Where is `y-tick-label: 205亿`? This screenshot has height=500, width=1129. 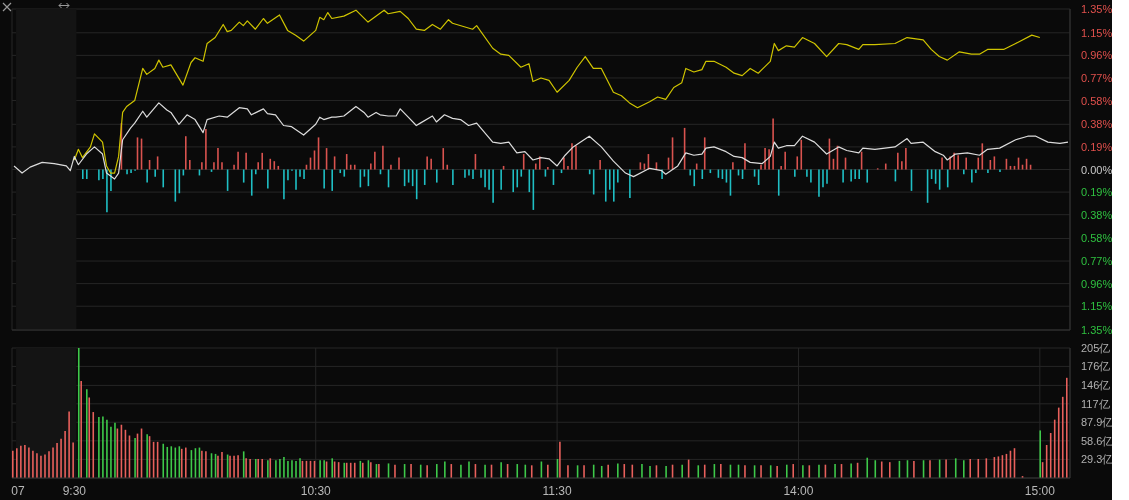
y-tick-label: 205亿 is located at coordinates (1096, 348).